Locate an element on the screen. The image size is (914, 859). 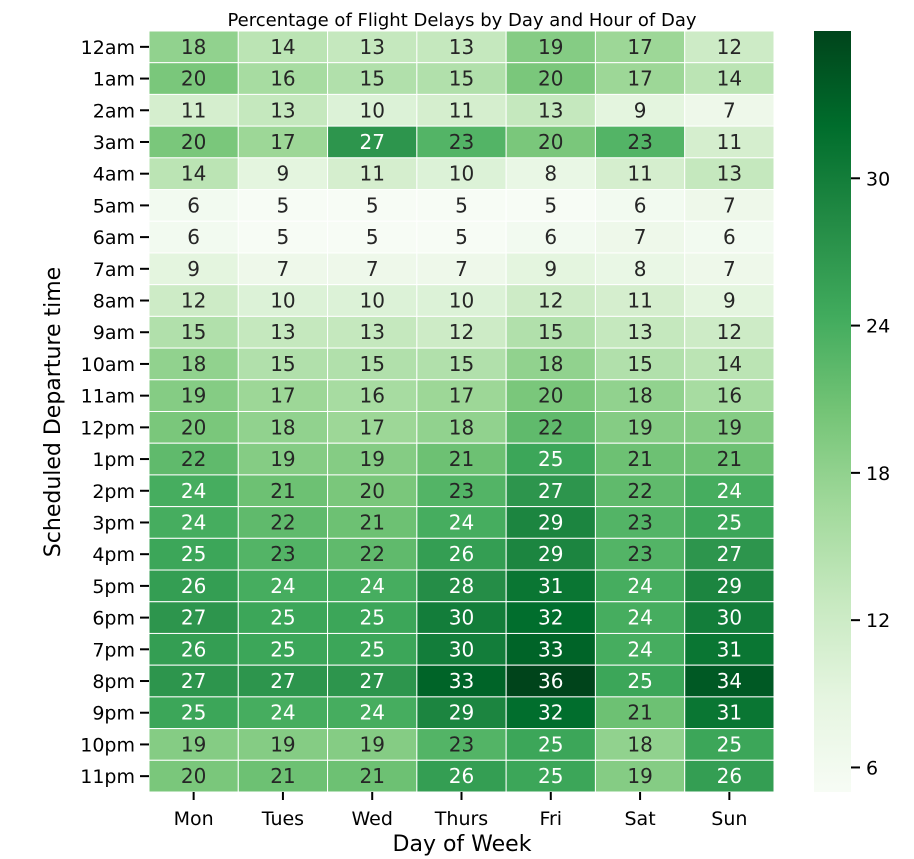
y-tick-label: 2pm is located at coordinates (113, 492).